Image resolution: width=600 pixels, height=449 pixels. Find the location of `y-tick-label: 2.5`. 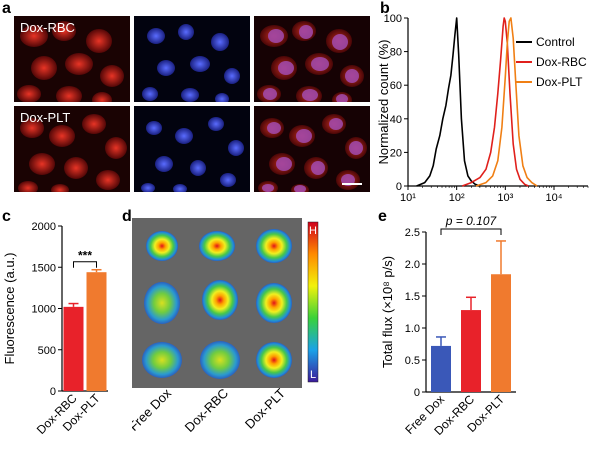

y-tick-label: 2.5 is located at coordinates (412, 233).